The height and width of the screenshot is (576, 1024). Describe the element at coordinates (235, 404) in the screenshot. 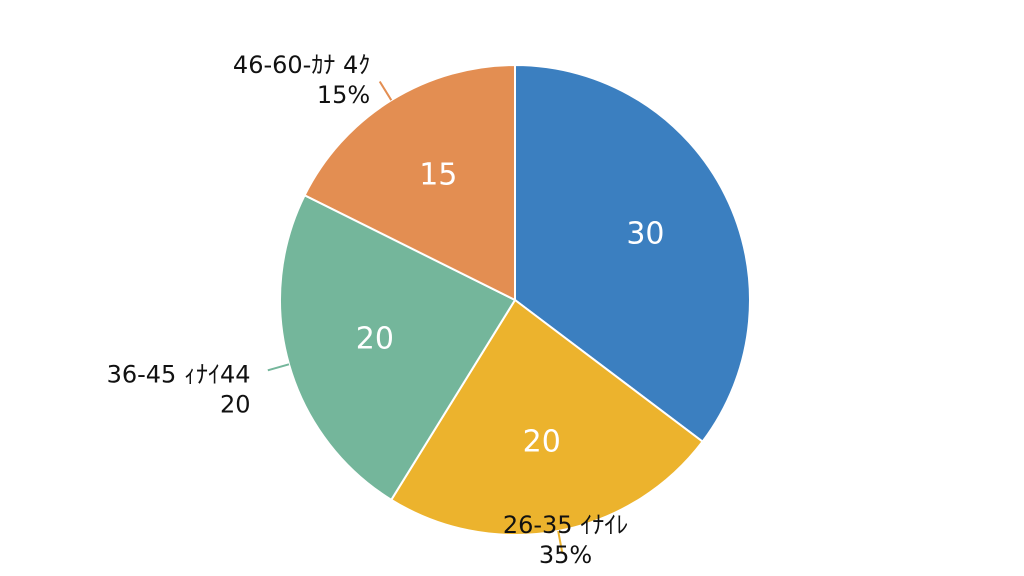

I see `slice-sublabel: 20` at that location.